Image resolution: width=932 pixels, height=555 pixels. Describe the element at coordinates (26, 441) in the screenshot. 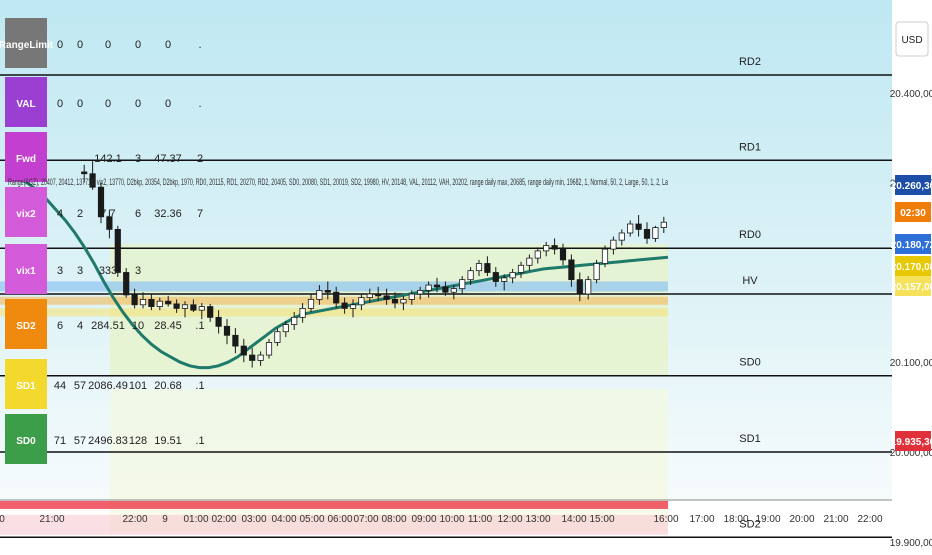

I see `table-label-text: SD0` at that location.